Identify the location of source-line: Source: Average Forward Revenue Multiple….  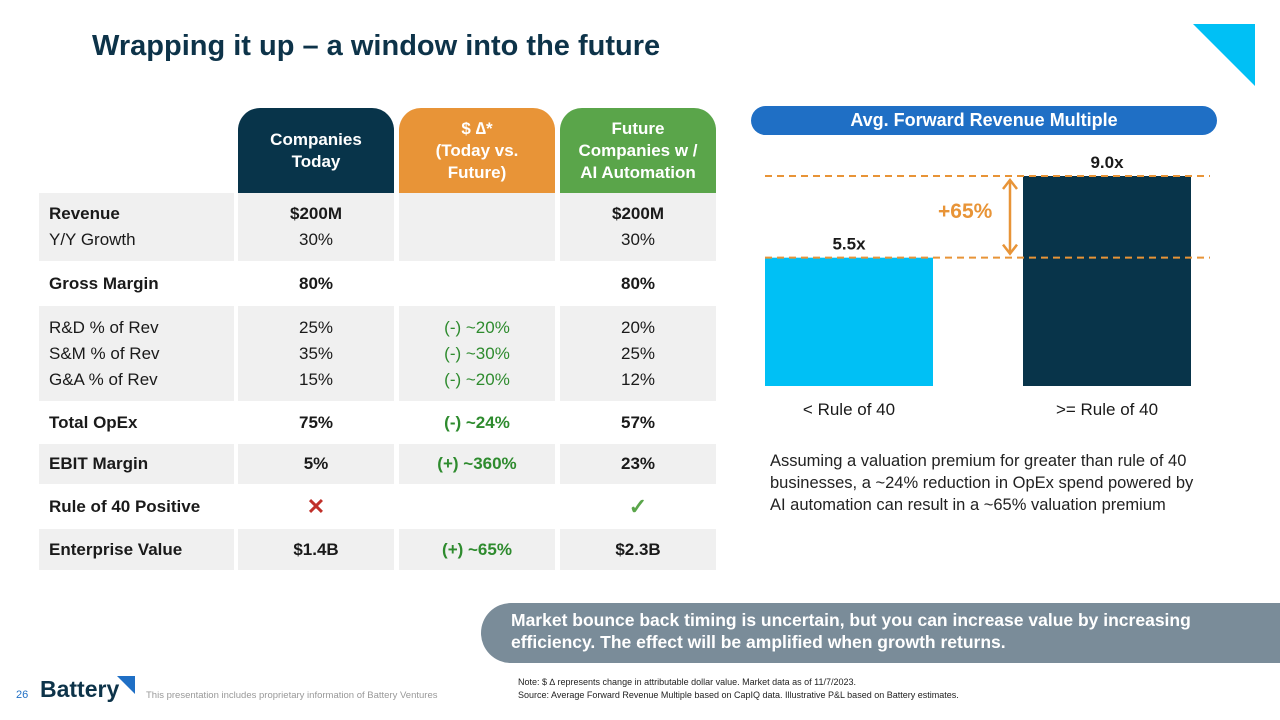
(738, 695).